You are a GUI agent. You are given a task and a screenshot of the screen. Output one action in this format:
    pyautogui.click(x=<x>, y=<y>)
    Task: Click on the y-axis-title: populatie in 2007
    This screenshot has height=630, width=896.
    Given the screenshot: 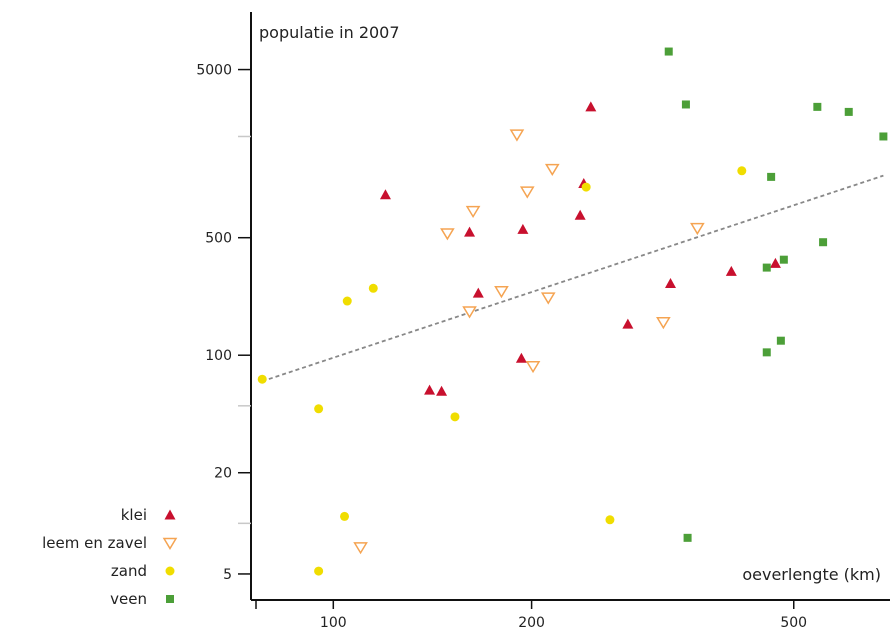 What is the action you would take?
    pyautogui.click(x=329, y=32)
    